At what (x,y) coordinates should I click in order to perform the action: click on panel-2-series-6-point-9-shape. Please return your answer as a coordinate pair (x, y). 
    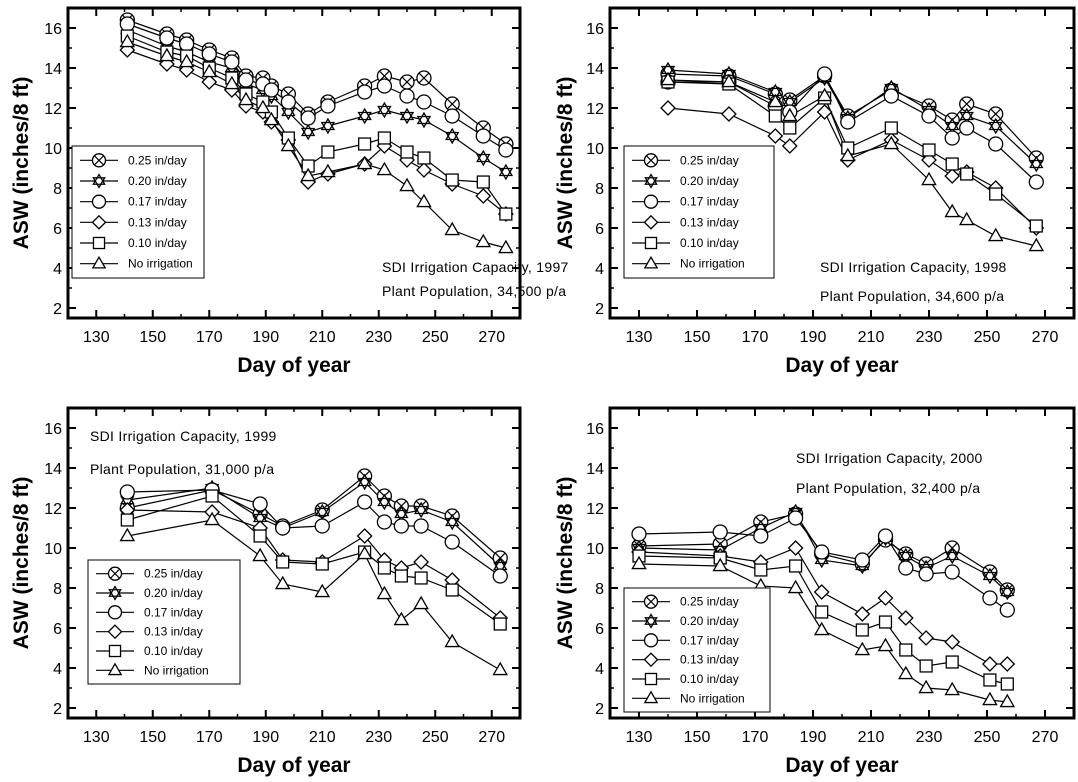
    Looking at the image, I should click on (966, 218).